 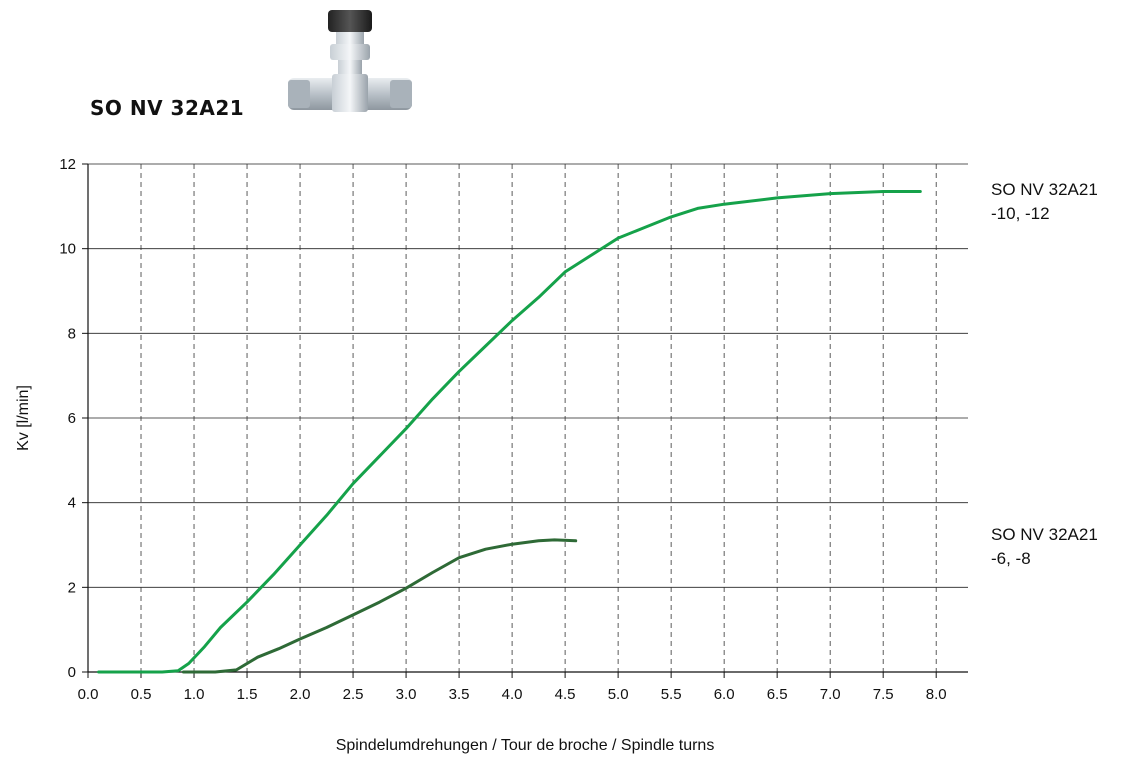 What do you see at coordinates (883, 694) in the screenshot?
I see `x-tick-label: 7.5` at bounding box center [883, 694].